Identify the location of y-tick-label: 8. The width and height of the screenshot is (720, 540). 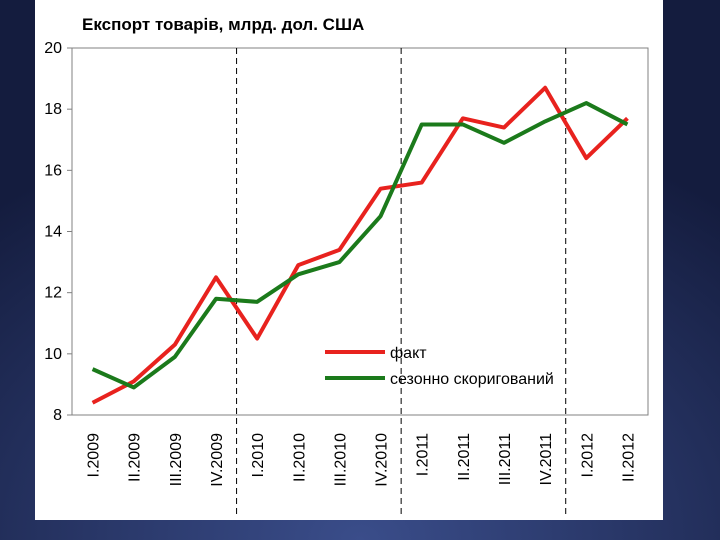
(57, 415).